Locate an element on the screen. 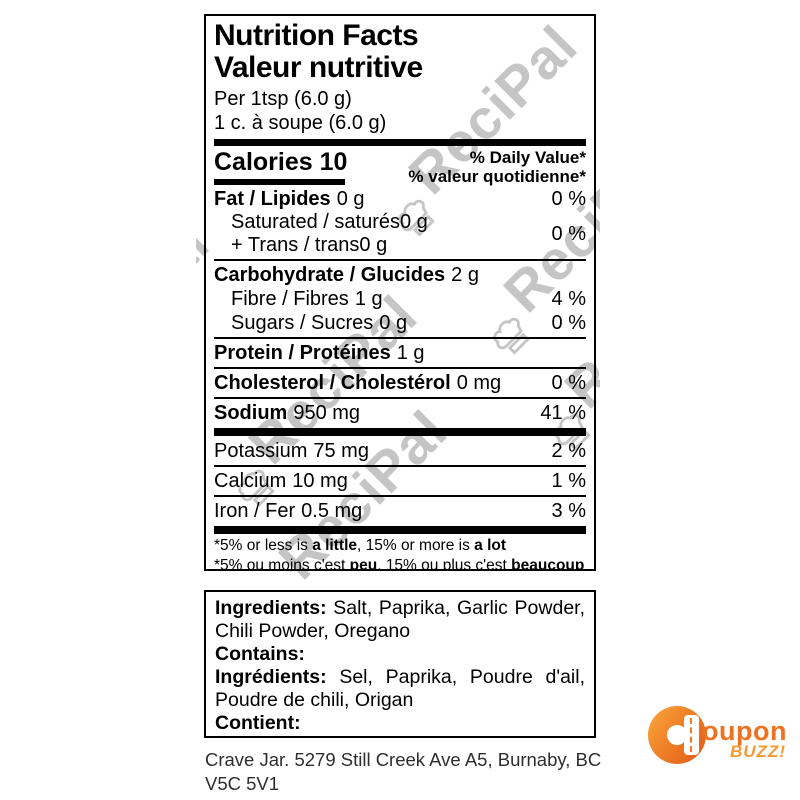 This screenshot has height=800, width=800. serving-size-fr: 1 c. à soupe (6.0 g) is located at coordinates (300, 123).